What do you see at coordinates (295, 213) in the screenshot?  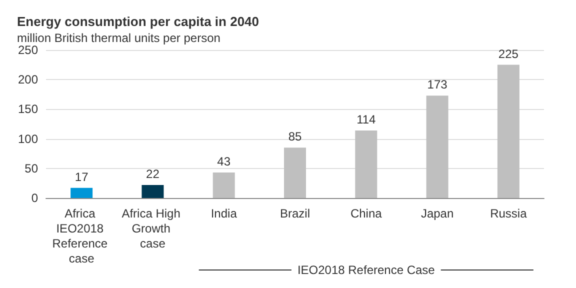 I see `x-tick-label: Brazil` at bounding box center [295, 213].